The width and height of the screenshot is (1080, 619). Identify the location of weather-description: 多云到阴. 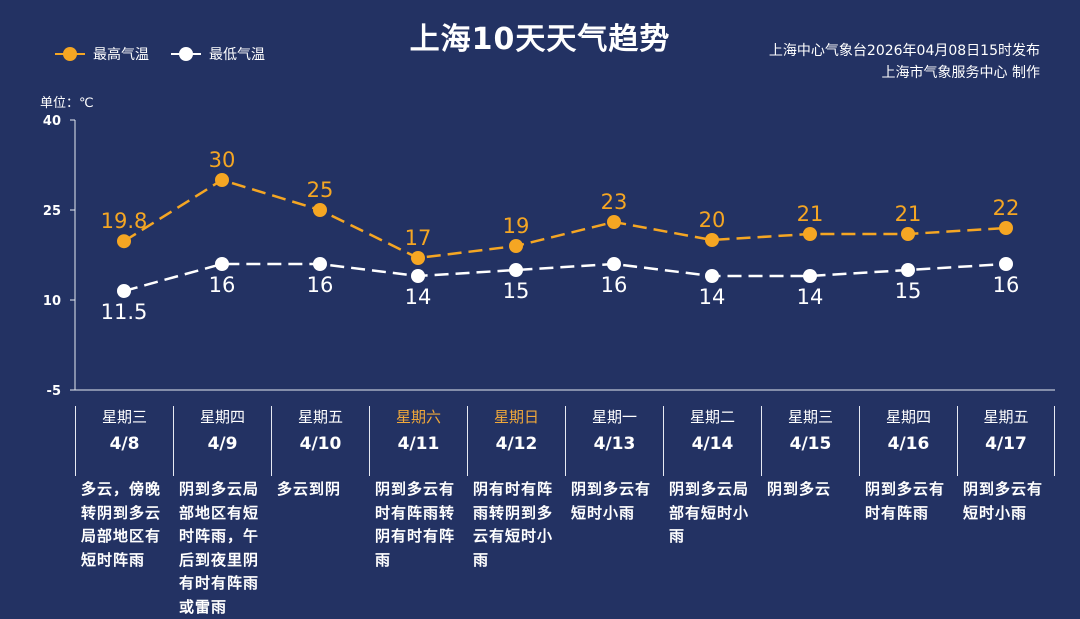
(309, 489).